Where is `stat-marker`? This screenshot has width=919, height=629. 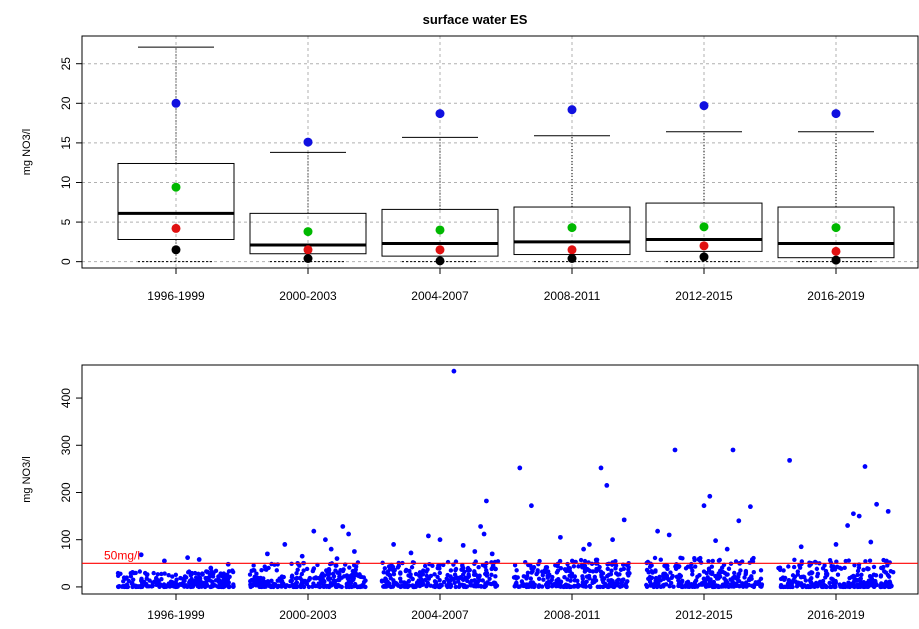 stat-marker is located at coordinates (176, 103).